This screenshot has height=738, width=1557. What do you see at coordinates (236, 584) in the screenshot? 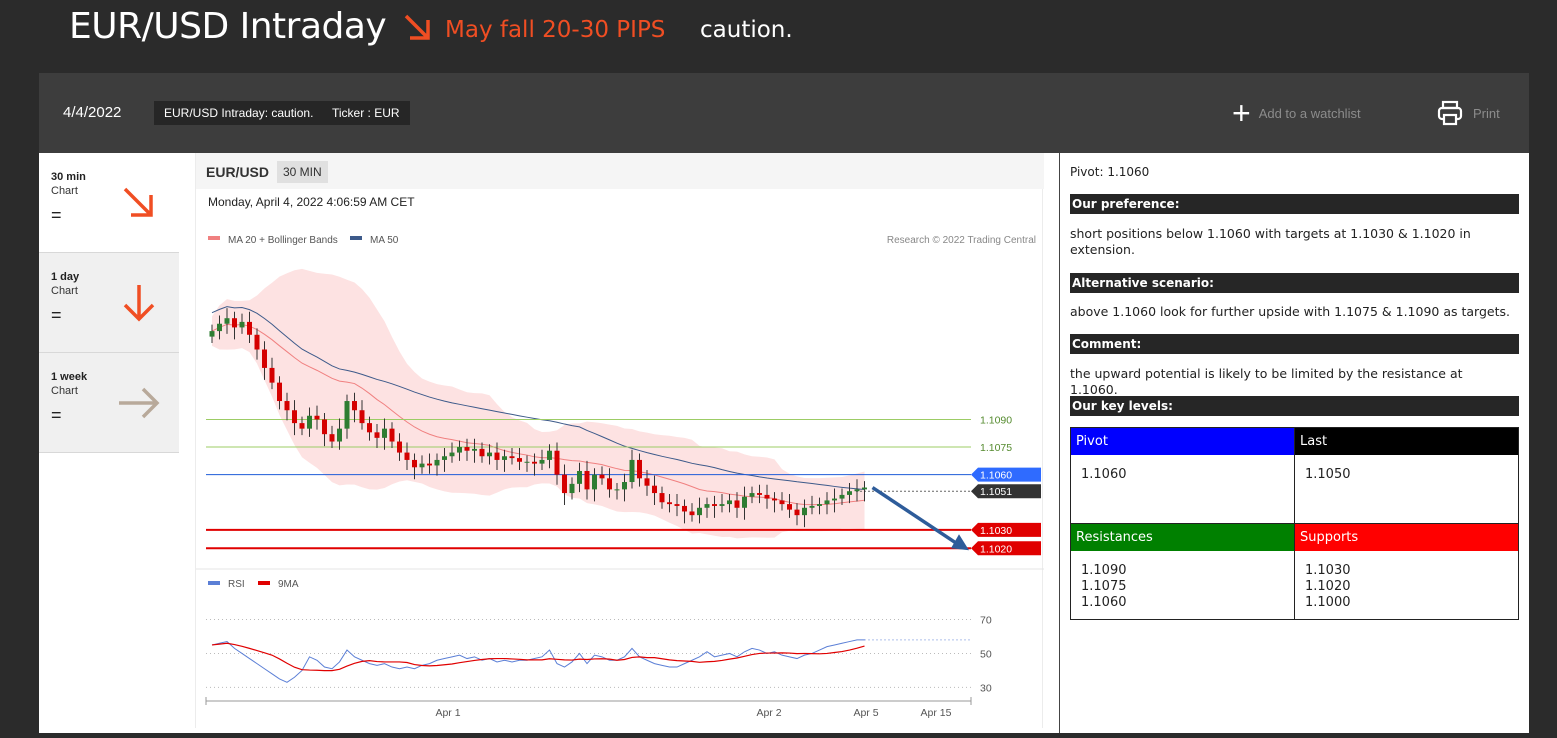
I see `rsi-legend: RSI` at bounding box center [236, 584].